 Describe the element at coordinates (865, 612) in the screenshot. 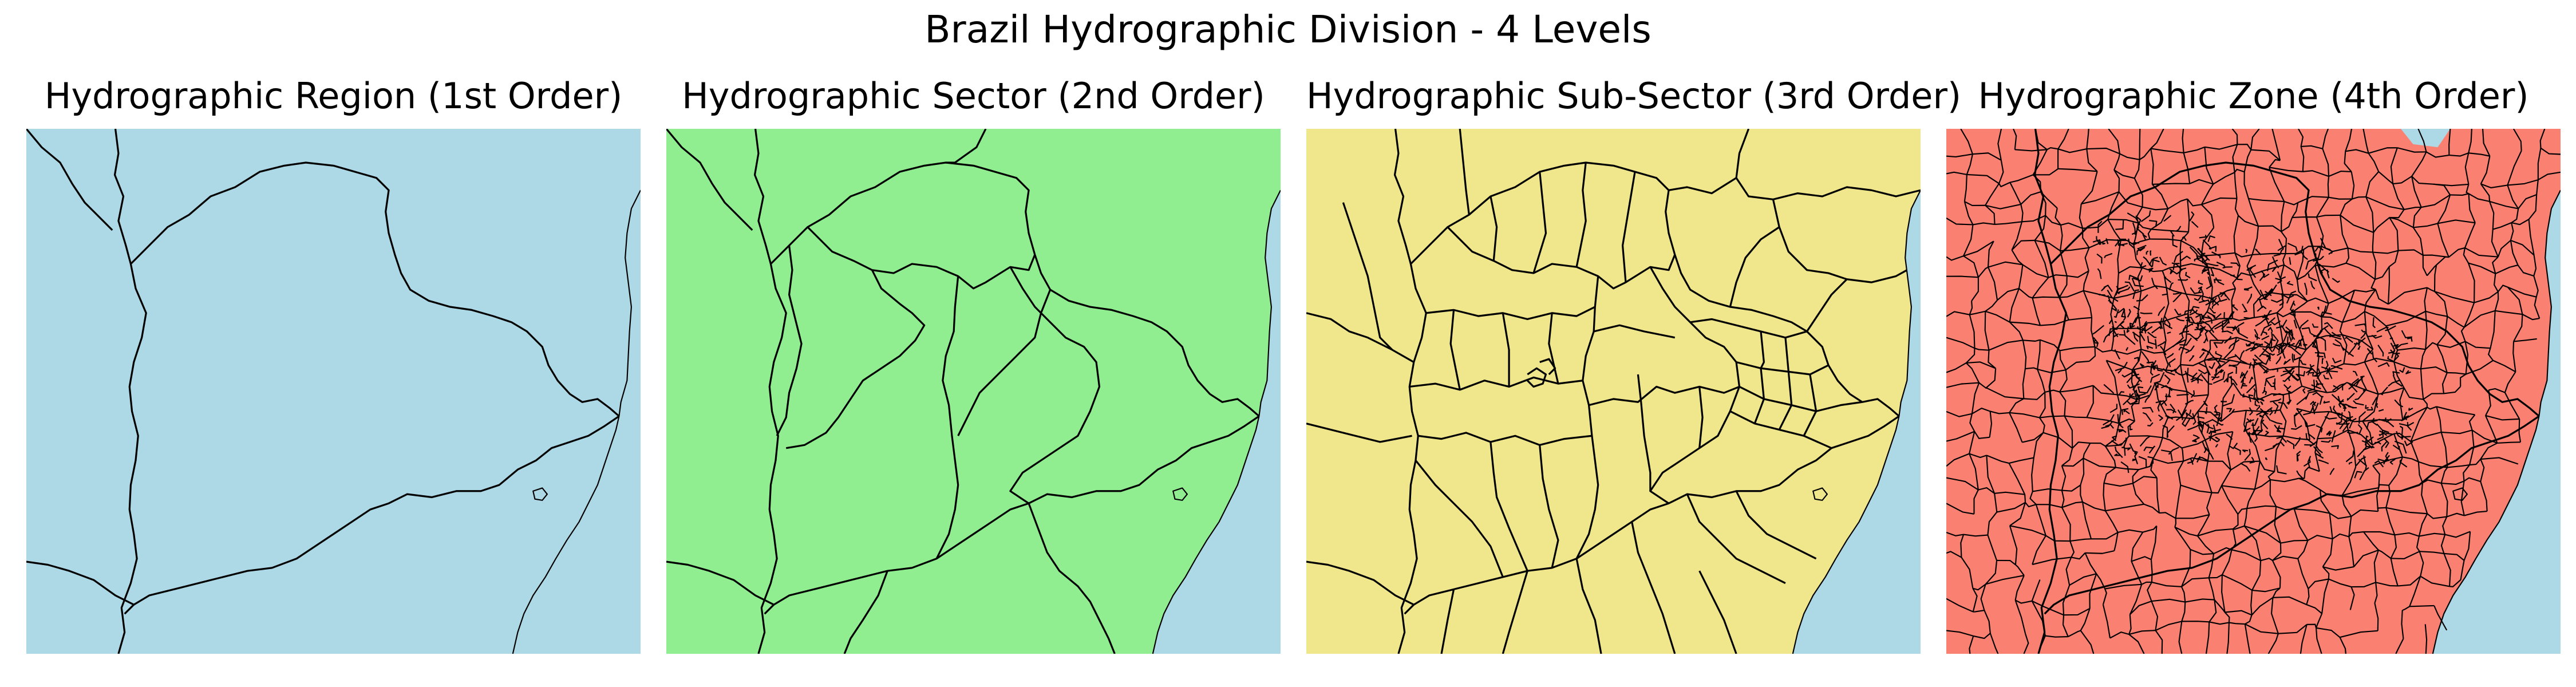

I see `sector-boundary-south-west` at that location.